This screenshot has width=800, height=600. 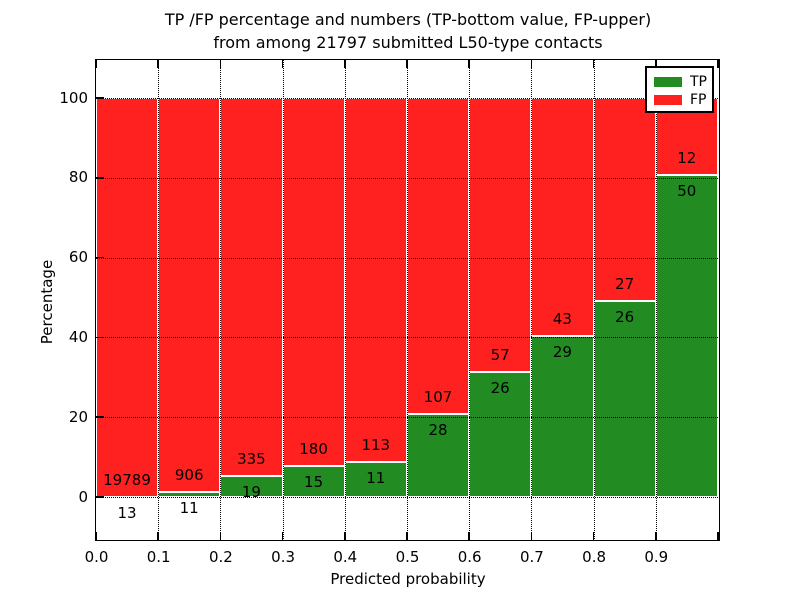 I want to click on tp-count-label: 50, so click(x=687, y=191).